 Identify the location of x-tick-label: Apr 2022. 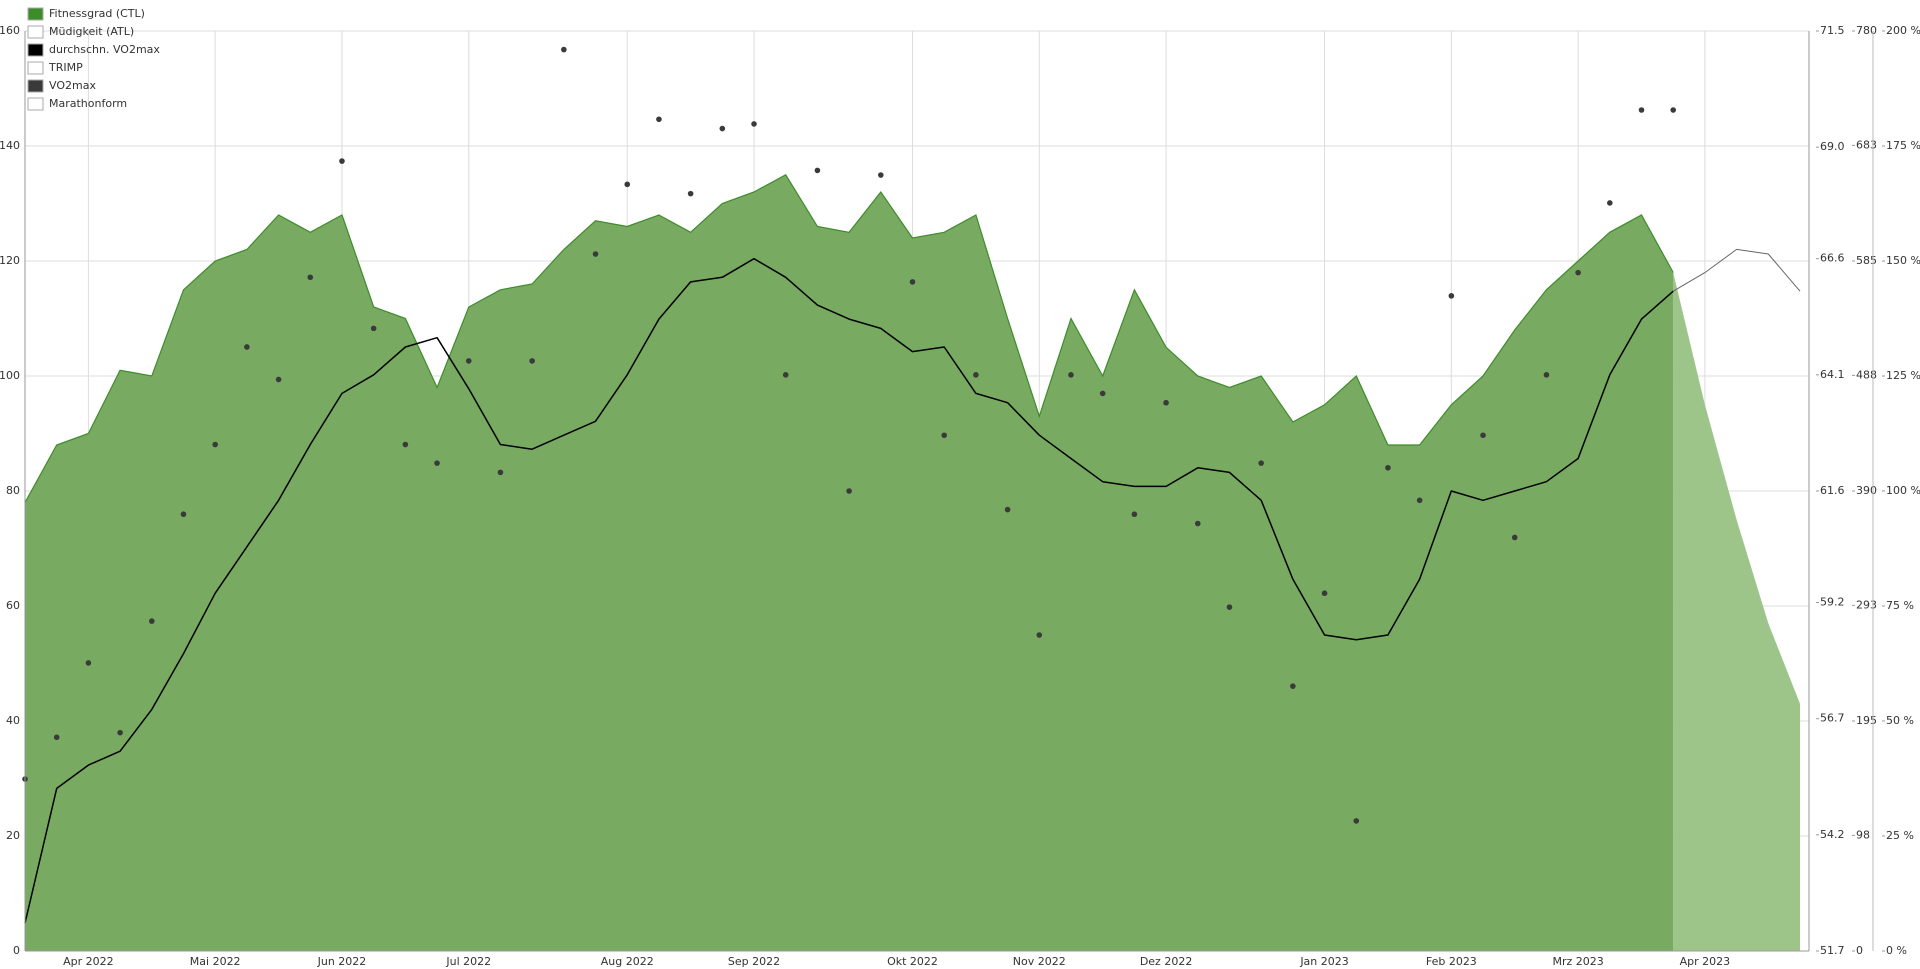
(88, 961).